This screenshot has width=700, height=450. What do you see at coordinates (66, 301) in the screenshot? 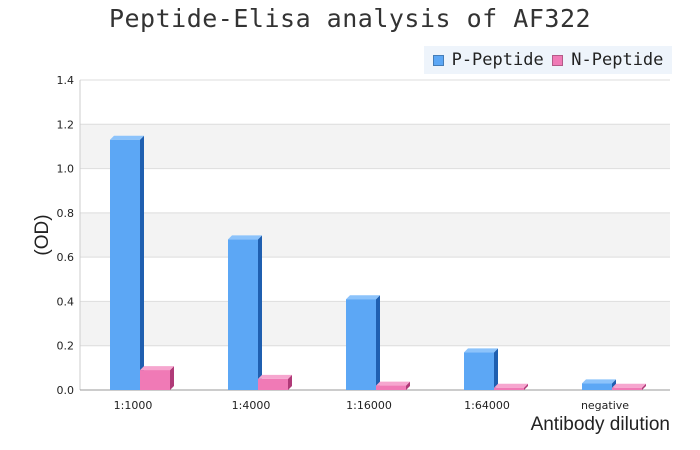
I see `y-tick-label: 0.4` at bounding box center [66, 301].